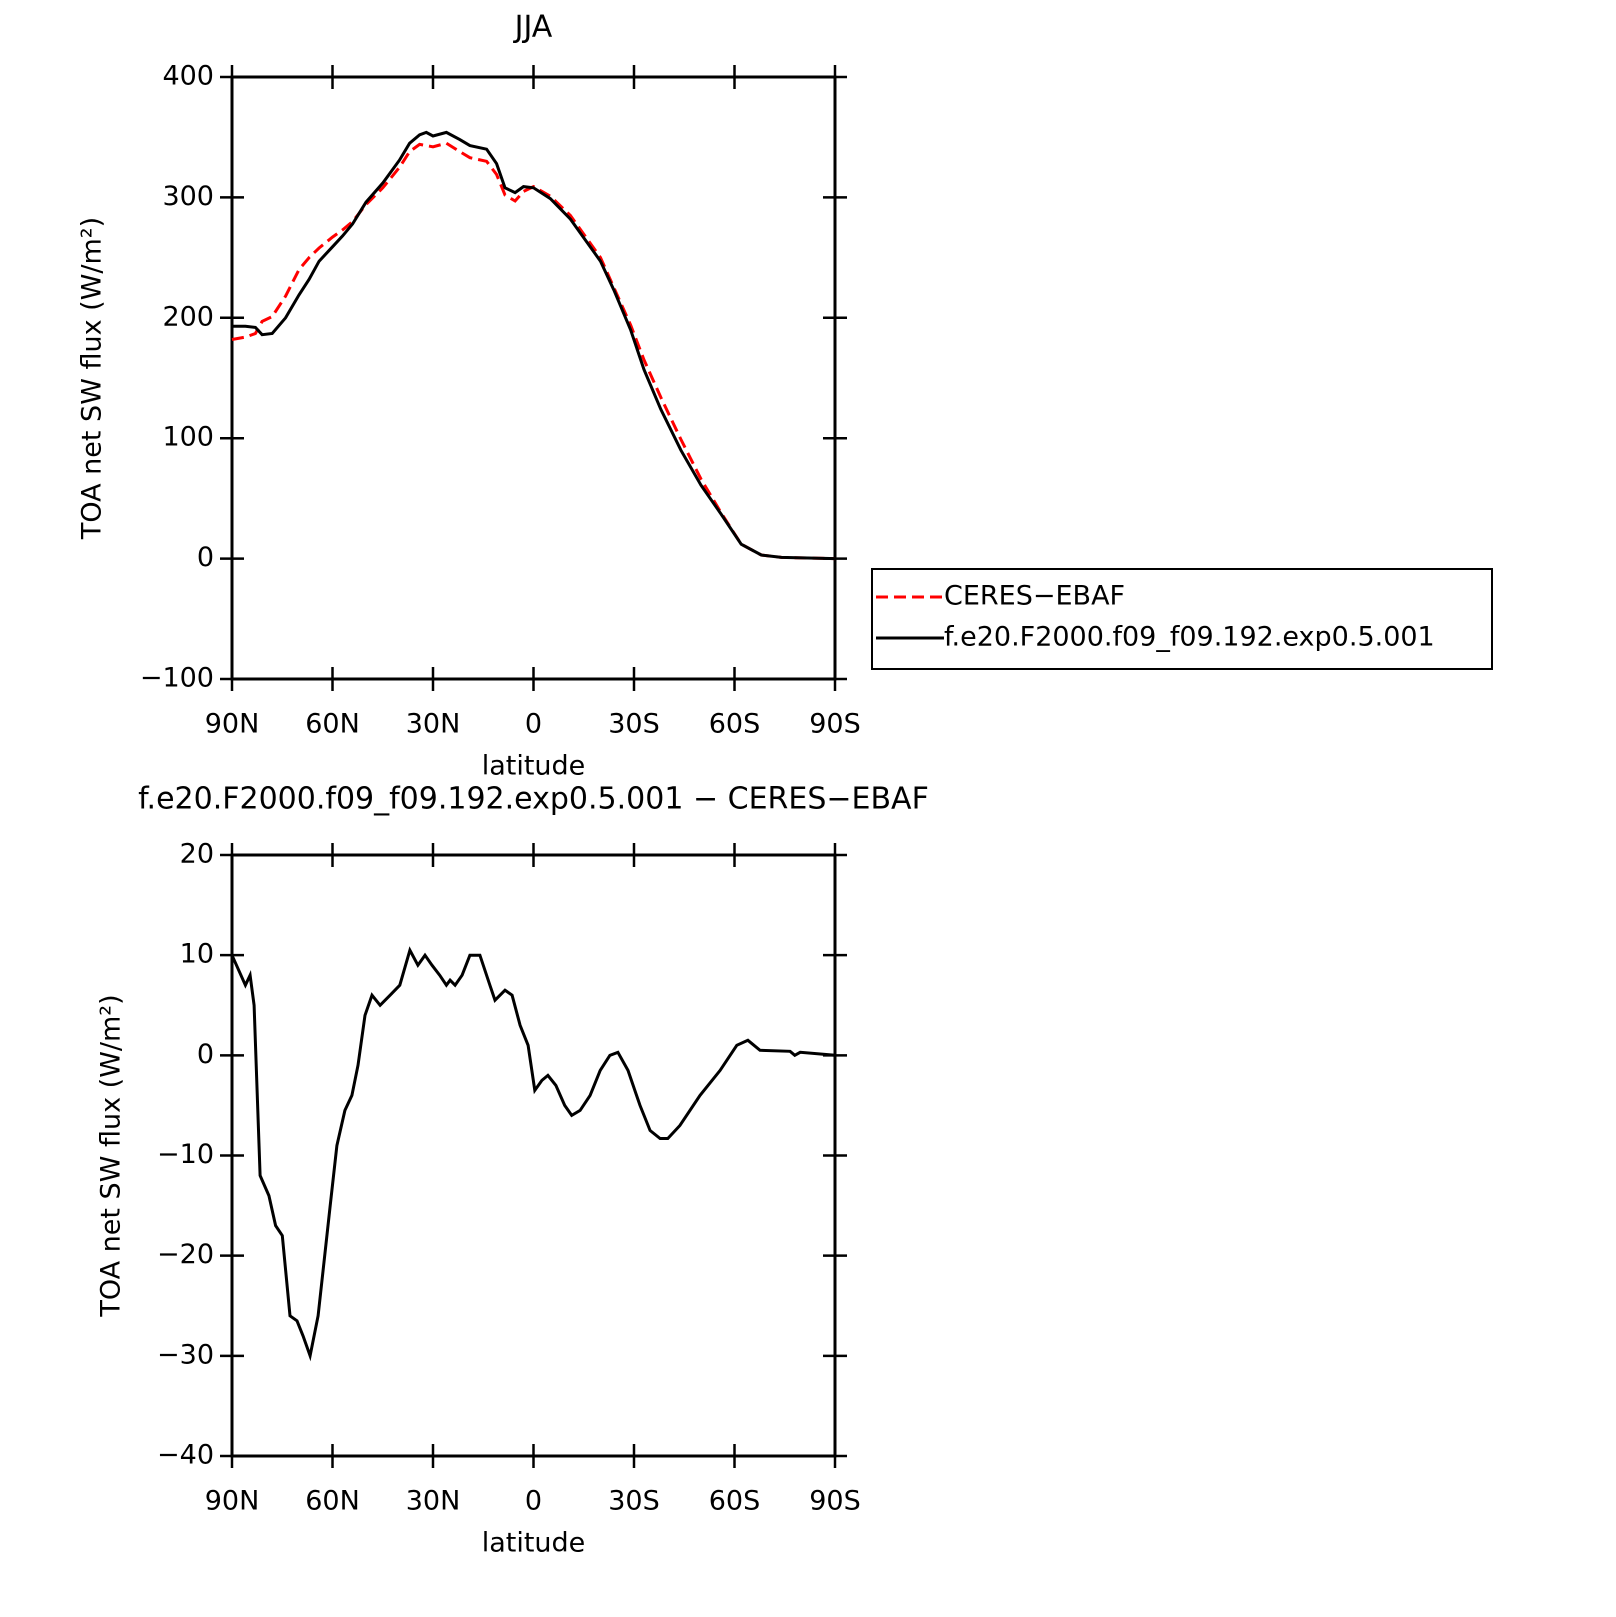  Describe the element at coordinates (185, 1354) in the screenshot. I see `y-tick-label: −30` at that location.